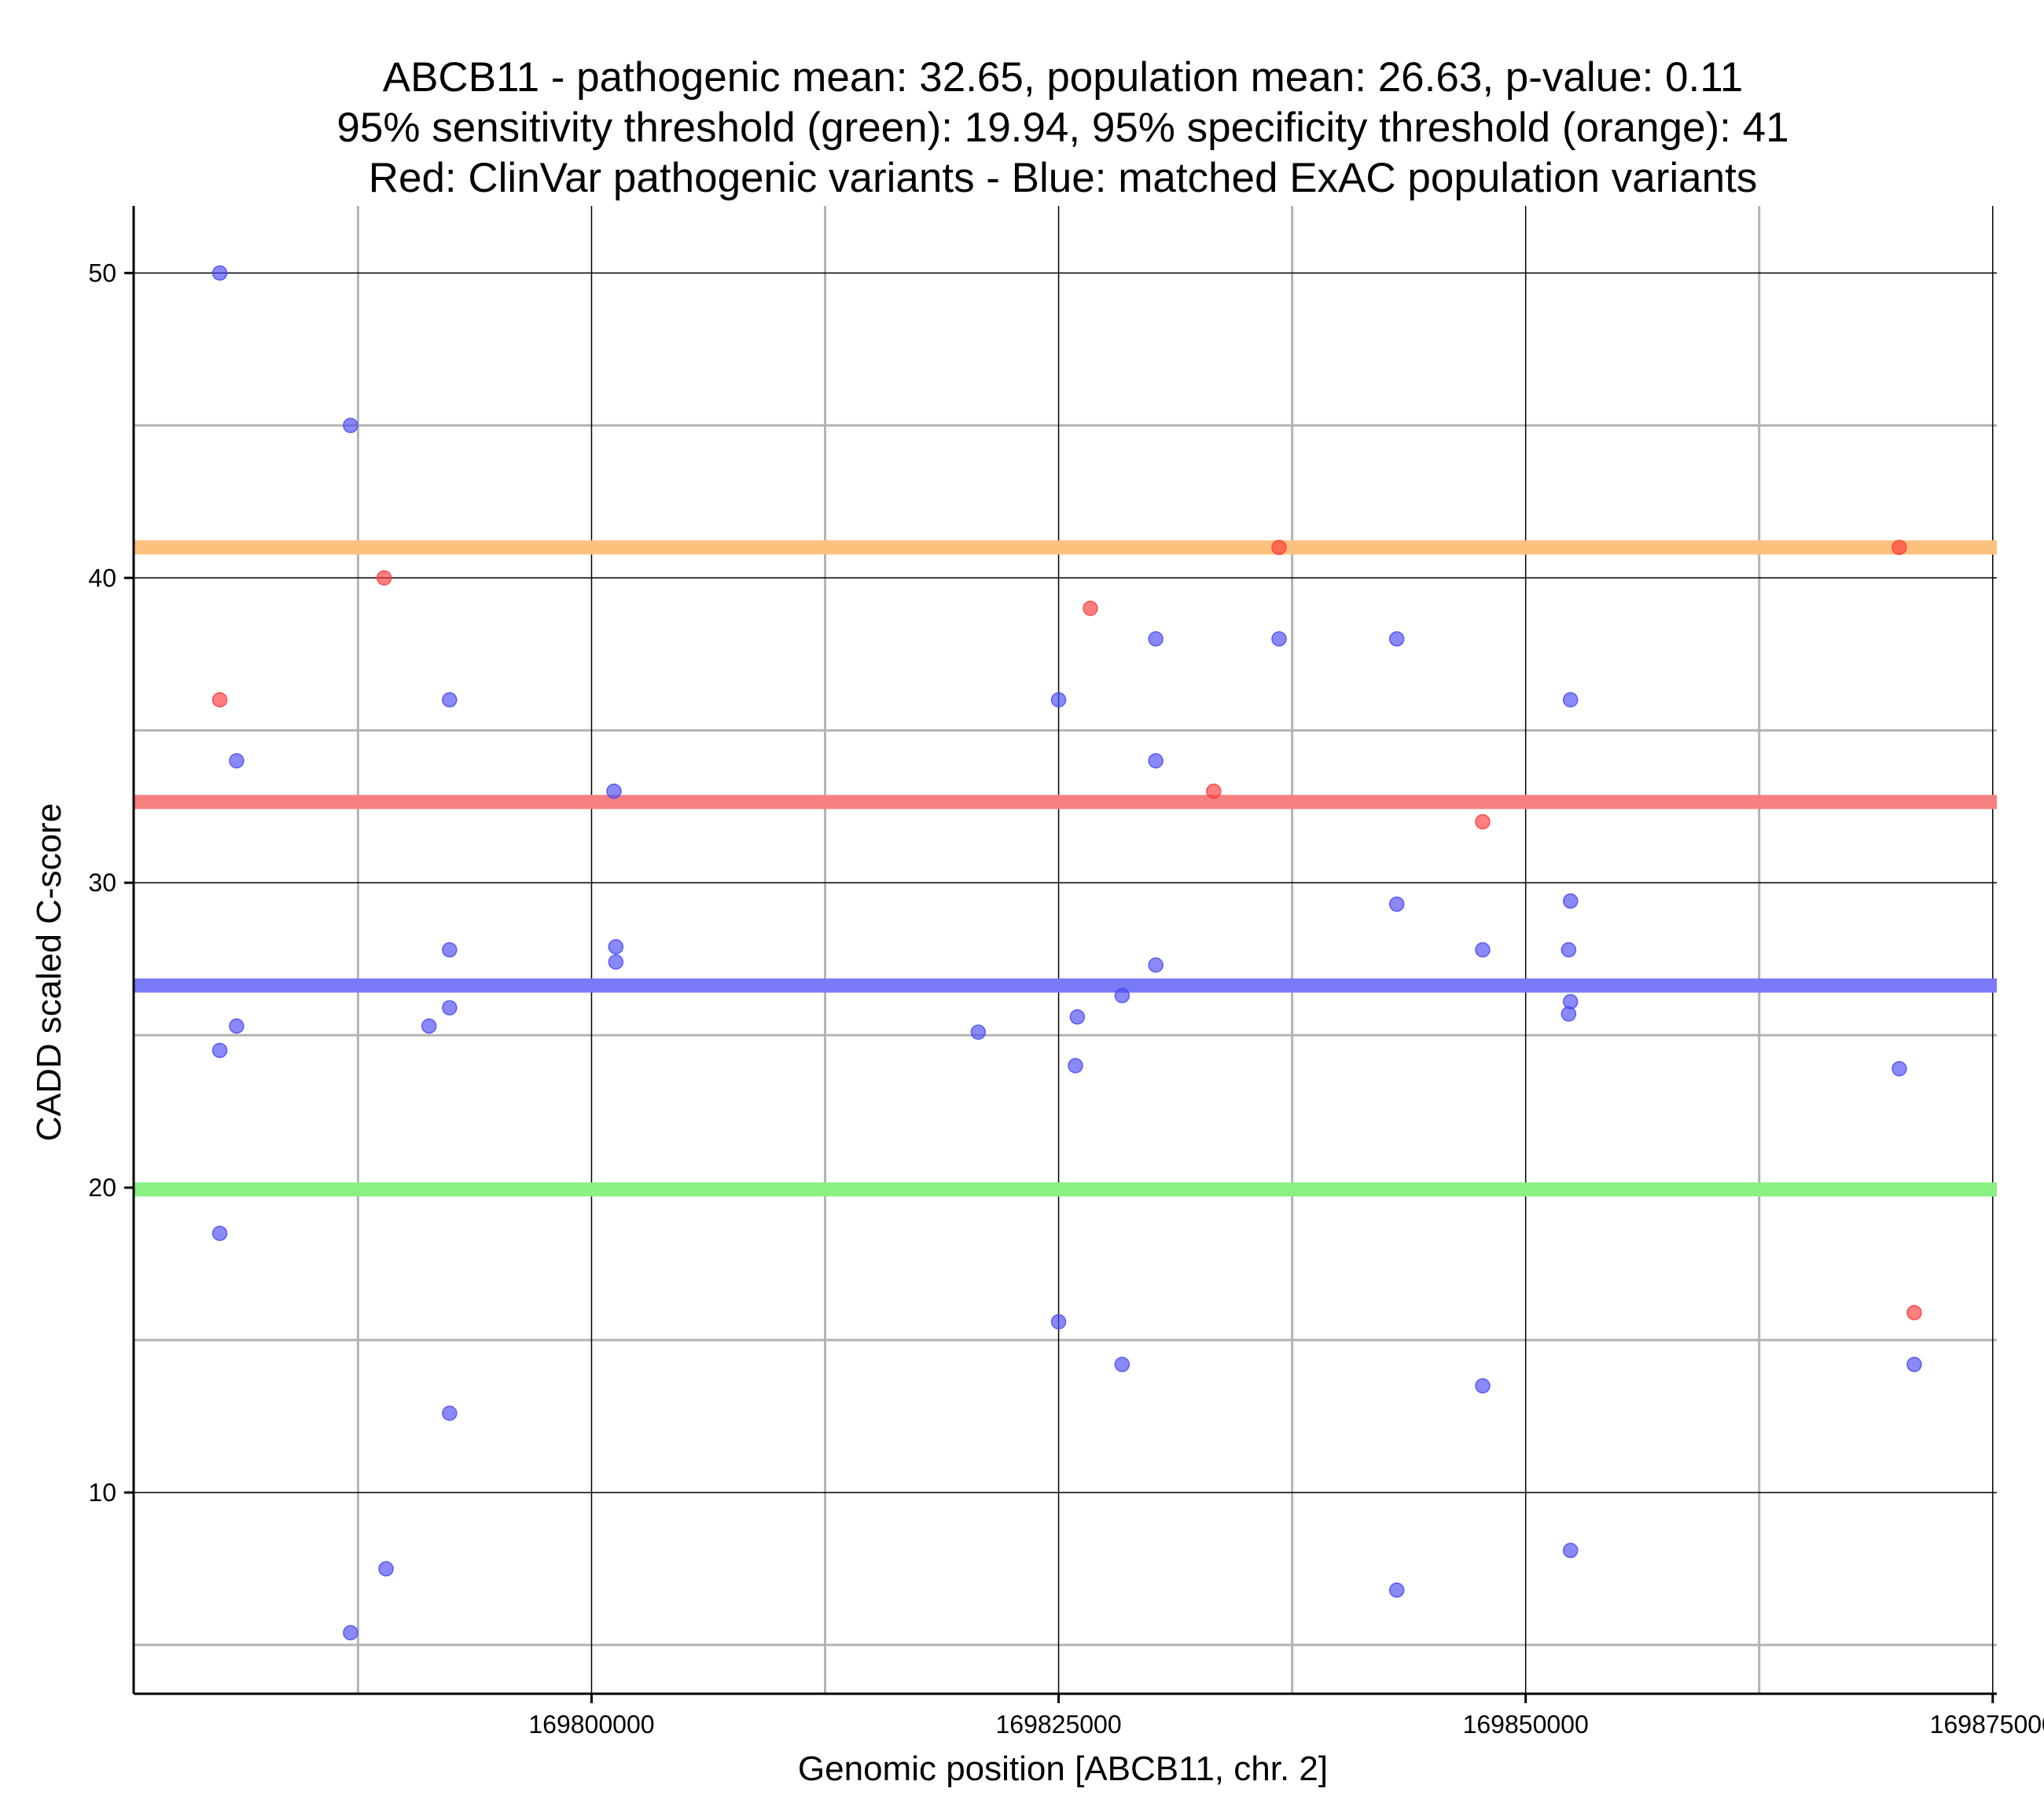 The image size is (2044, 1814). What do you see at coordinates (1286, 1717) in the screenshot?
I see `x-axis-ticks: 169800000 169825000 169850000 169875000` at bounding box center [1286, 1717].